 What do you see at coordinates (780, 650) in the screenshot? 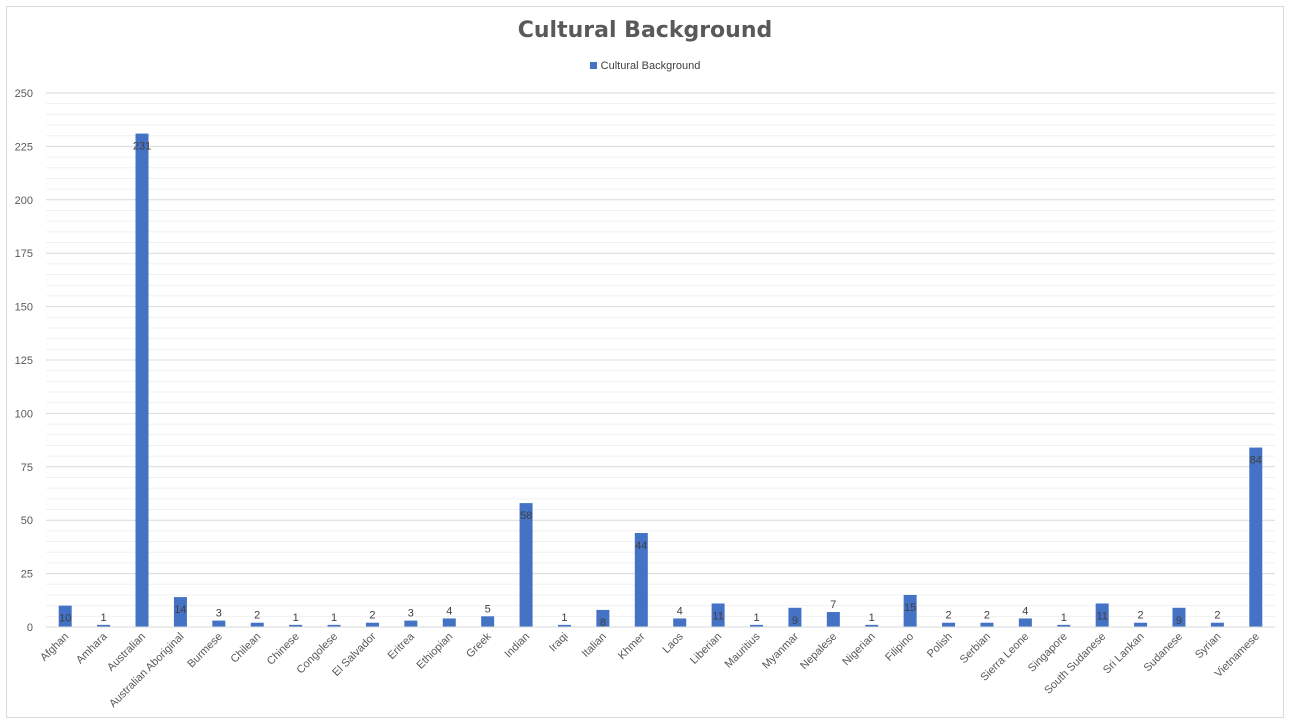
I see `x-tick-label: Myanmar` at bounding box center [780, 650].